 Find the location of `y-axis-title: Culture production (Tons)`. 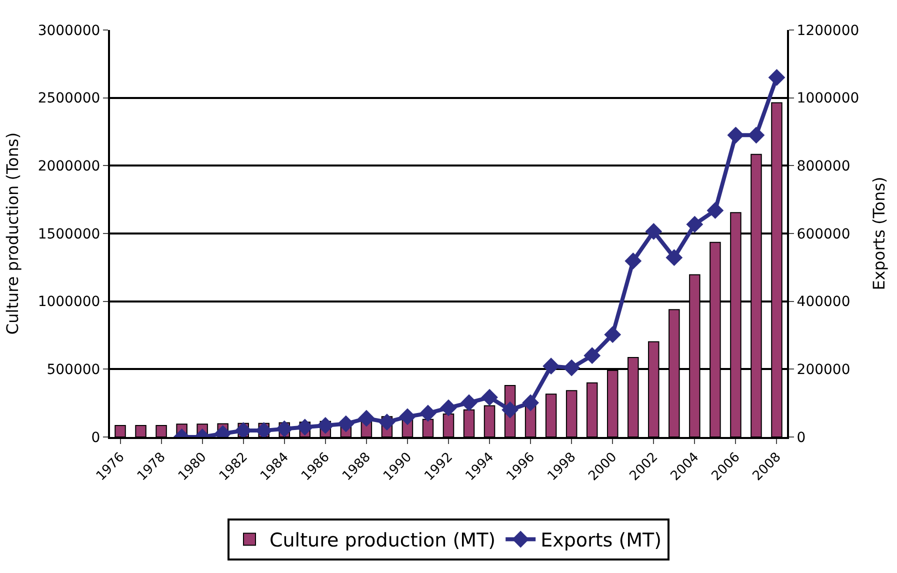

y-axis-title: Culture production (Tons) is located at coordinates (12, 233).